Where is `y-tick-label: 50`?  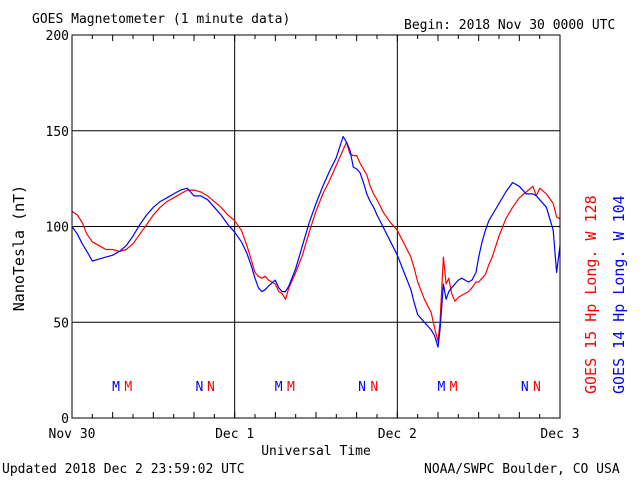 y-tick-label: 50 is located at coordinates (61, 323).